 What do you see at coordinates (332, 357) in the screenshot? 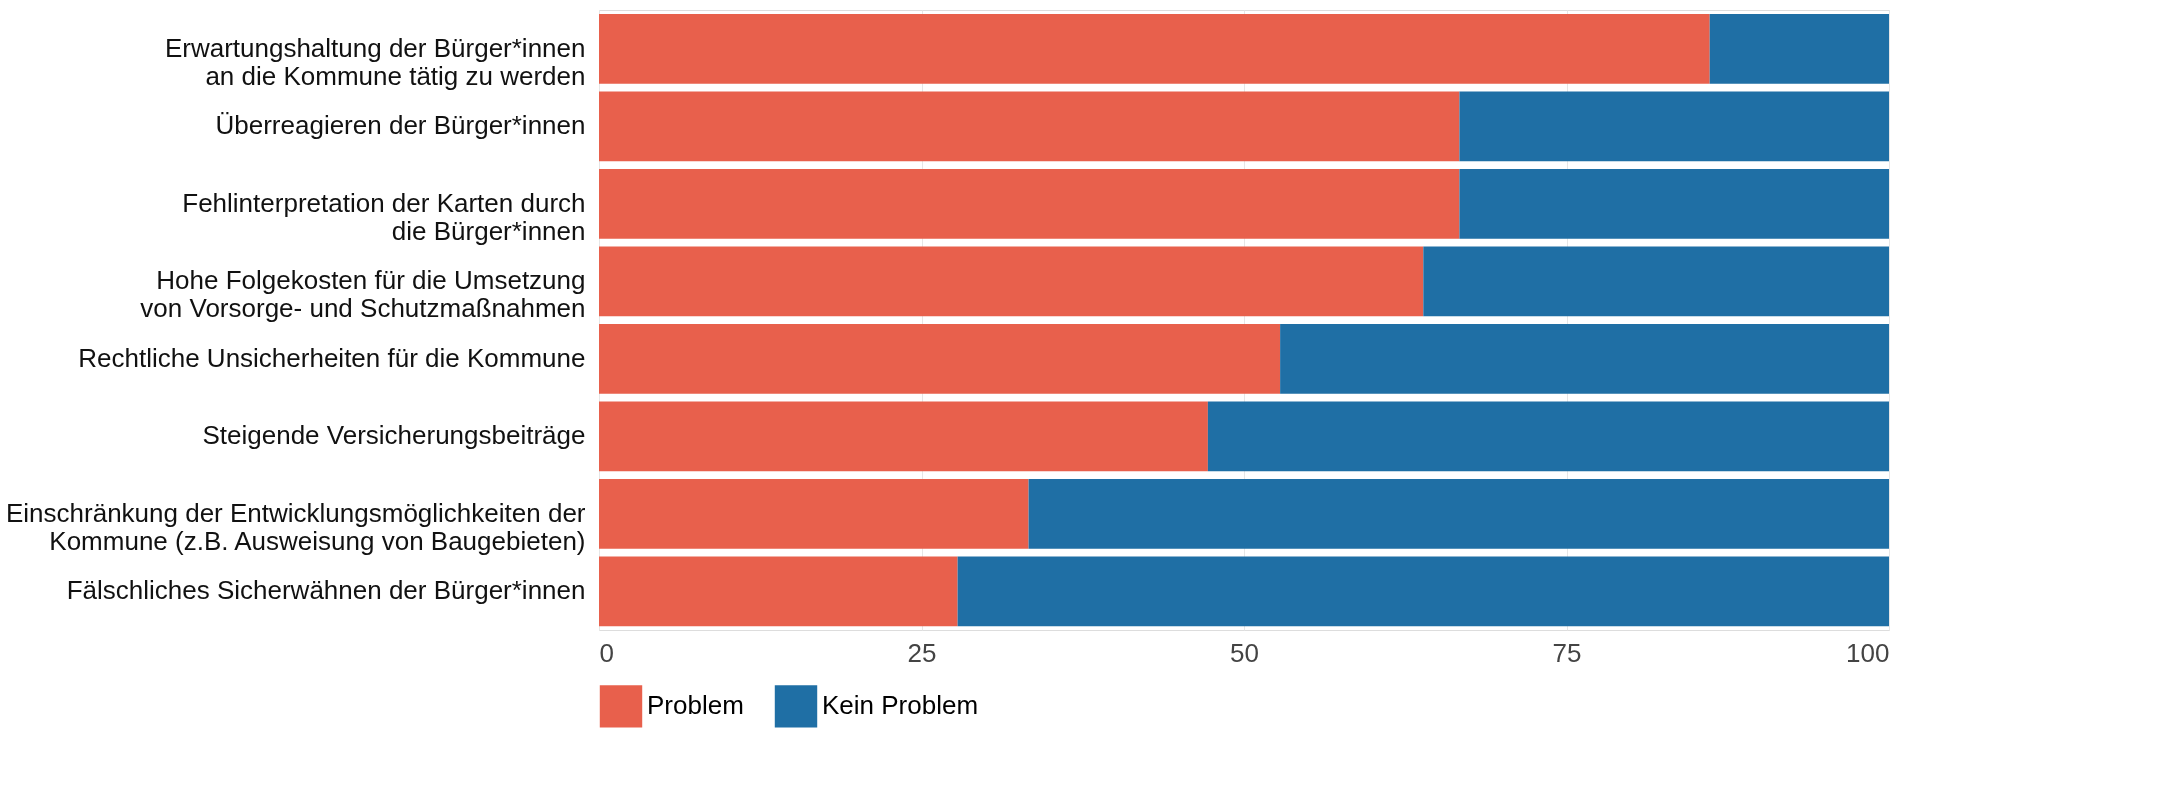
I see `y-tick-label: Rechtliche Unsicherheiten für die Kommune` at bounding box center [332, 357].